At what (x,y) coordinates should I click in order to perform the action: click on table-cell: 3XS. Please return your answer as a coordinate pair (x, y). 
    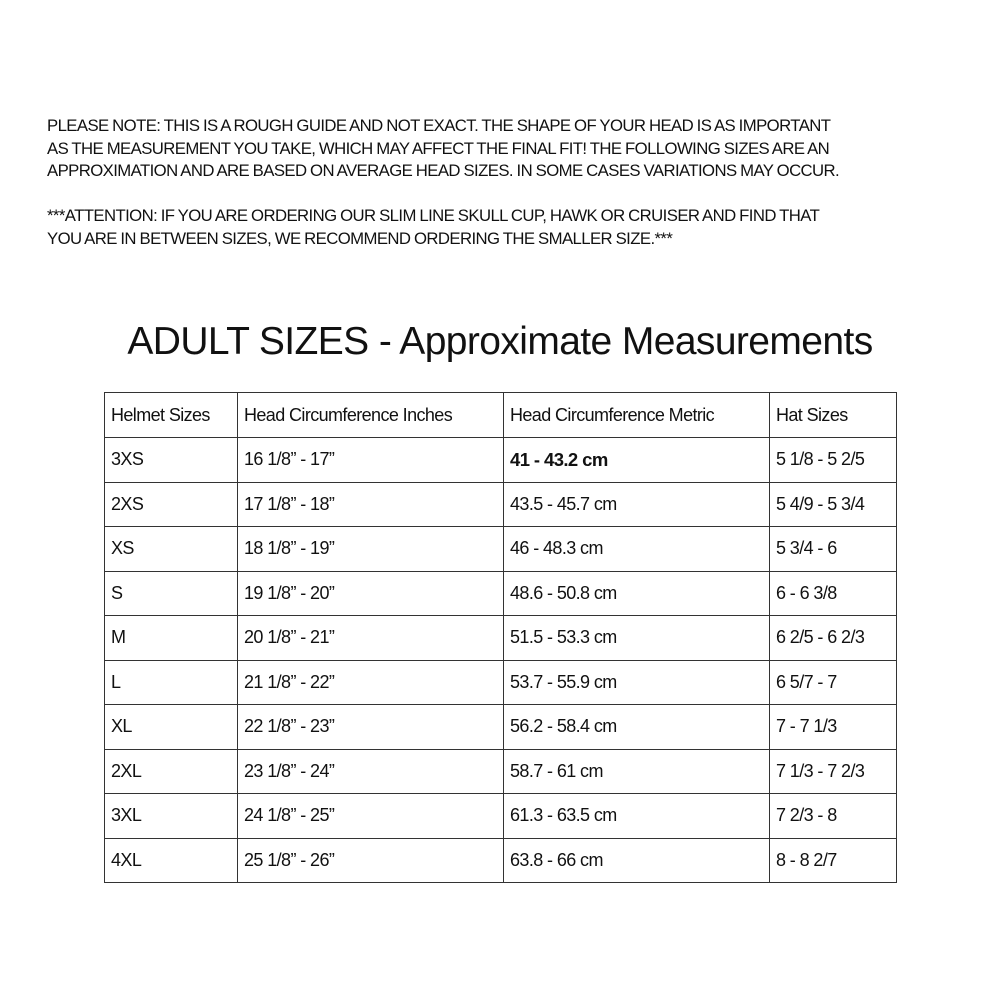
    Looking at the image, I should click on (171, 460).